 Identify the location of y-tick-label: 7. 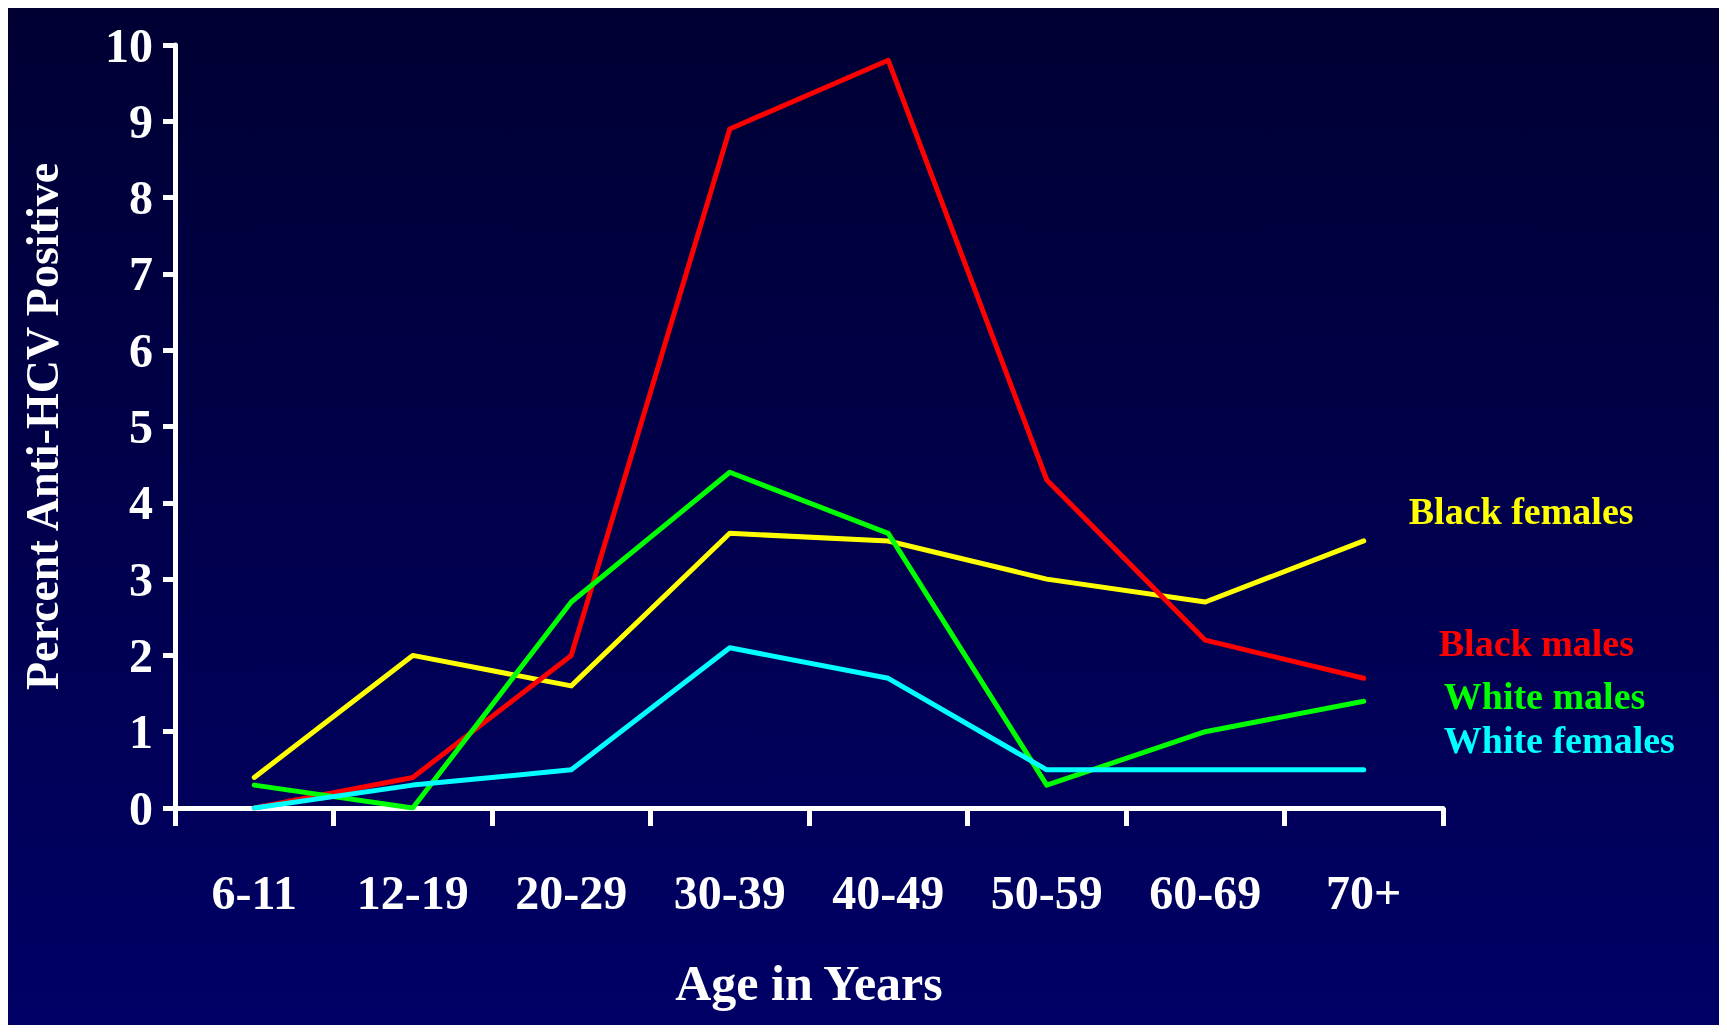
(141, 274).